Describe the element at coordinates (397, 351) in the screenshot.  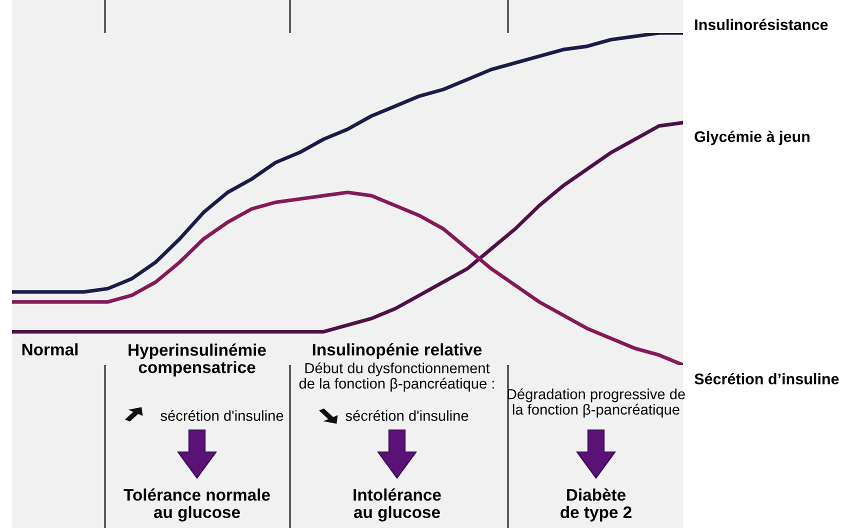
I see `annotation: Insulinopénie relative` at that location.